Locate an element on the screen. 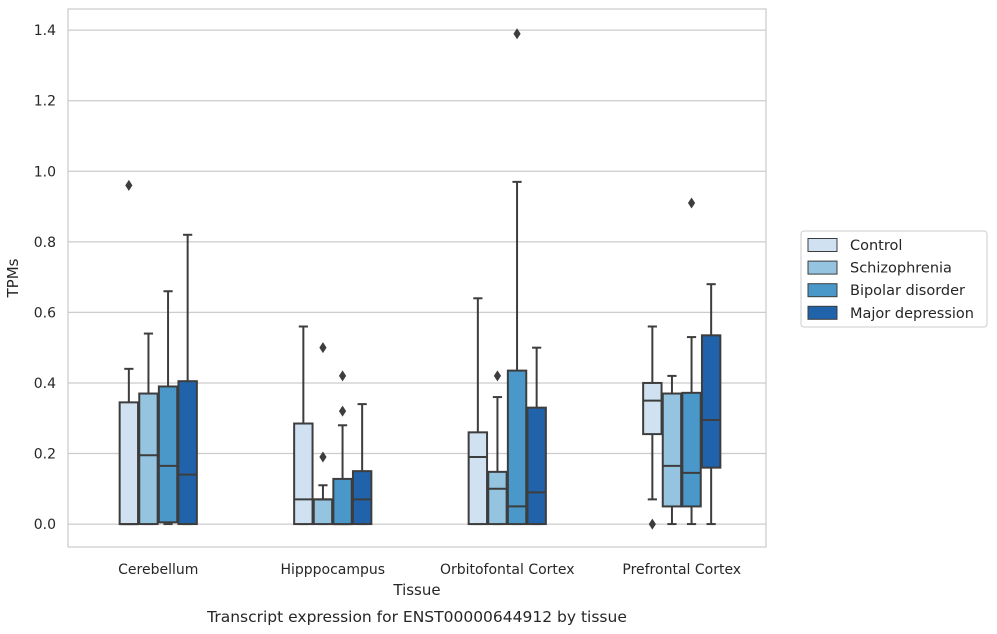  box-schizophrenia-orbitofontal-cortex is located at coordinates (497, 448).